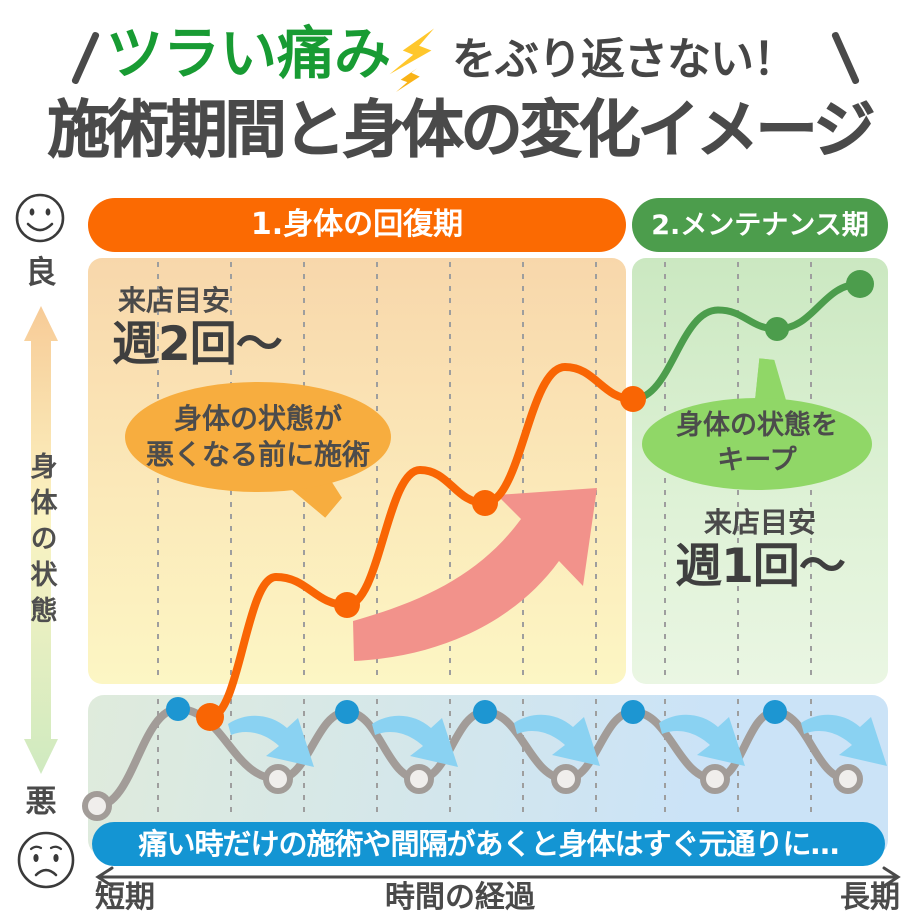 The height and width of the screenshot is (920, 920). I want to click on recovery-note-value: 週2回〜, so click(197, 344).